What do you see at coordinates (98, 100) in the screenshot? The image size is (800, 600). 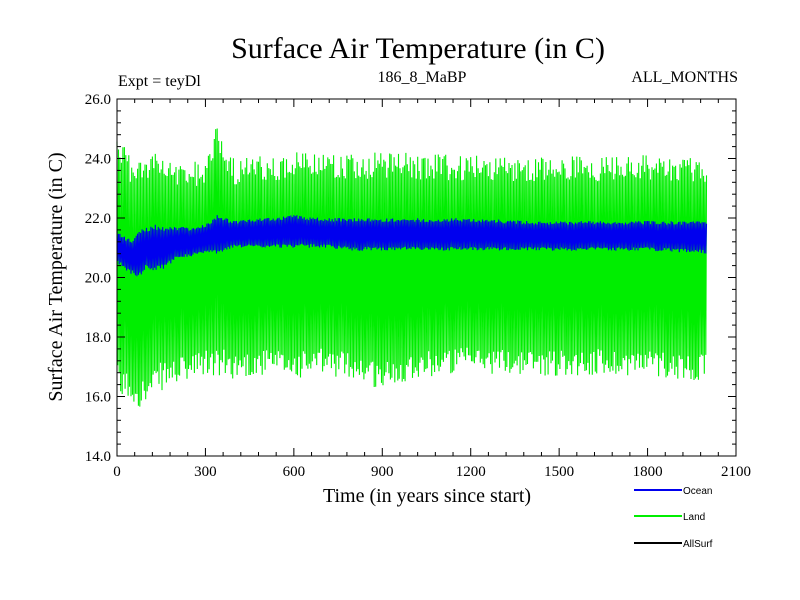 I see `y-tick-label: 26.0` at bounding box center [98, 100].